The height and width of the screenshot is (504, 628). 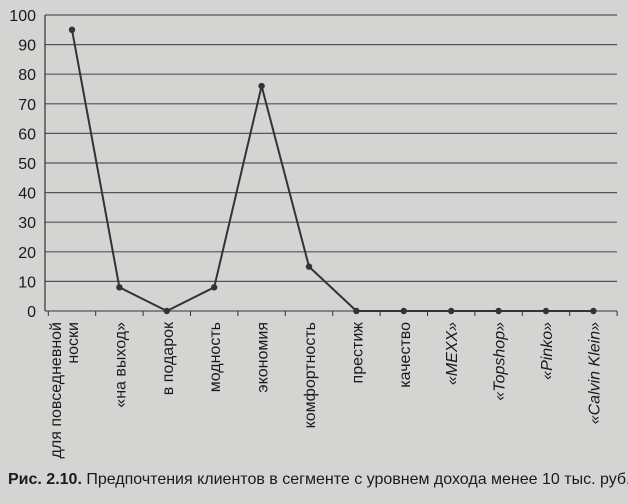 I want to click on category-label-text: «Pinko», so click(x=547, y=351).